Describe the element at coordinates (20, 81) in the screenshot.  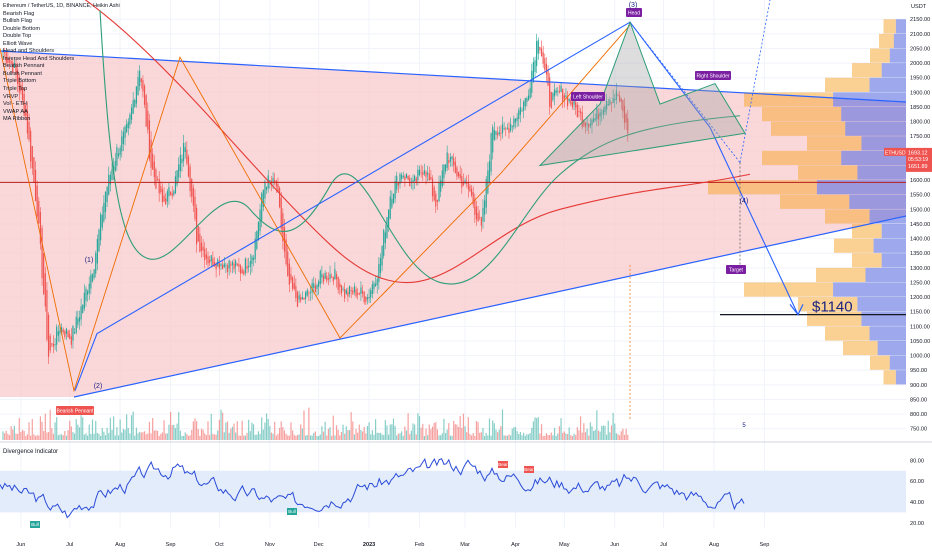
I see `indicator-item: Triple Bottom` at that location.